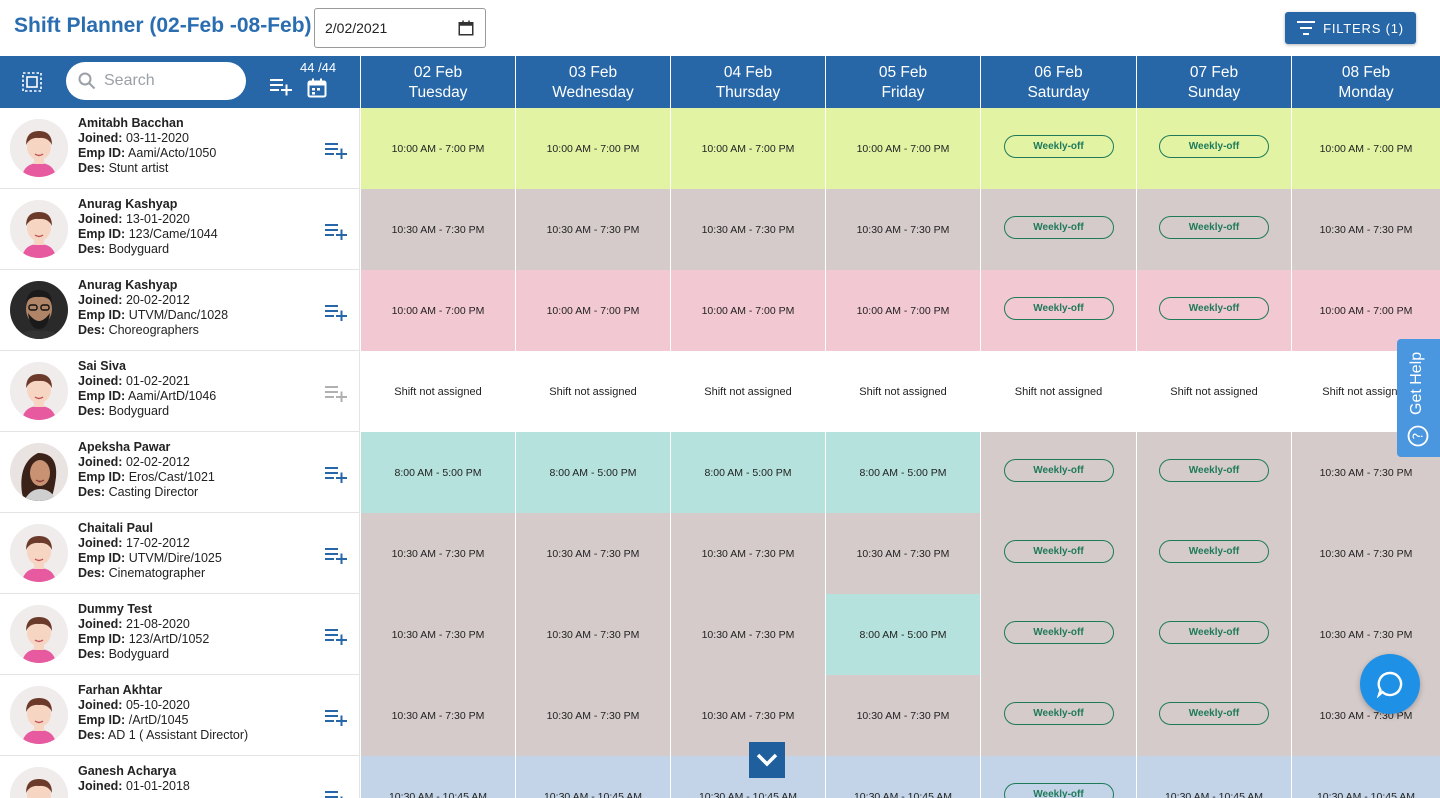 This screenshot has height=798, width=1440. I want to click on emp-id-value: 123/Came/1044, so click(173, 234).